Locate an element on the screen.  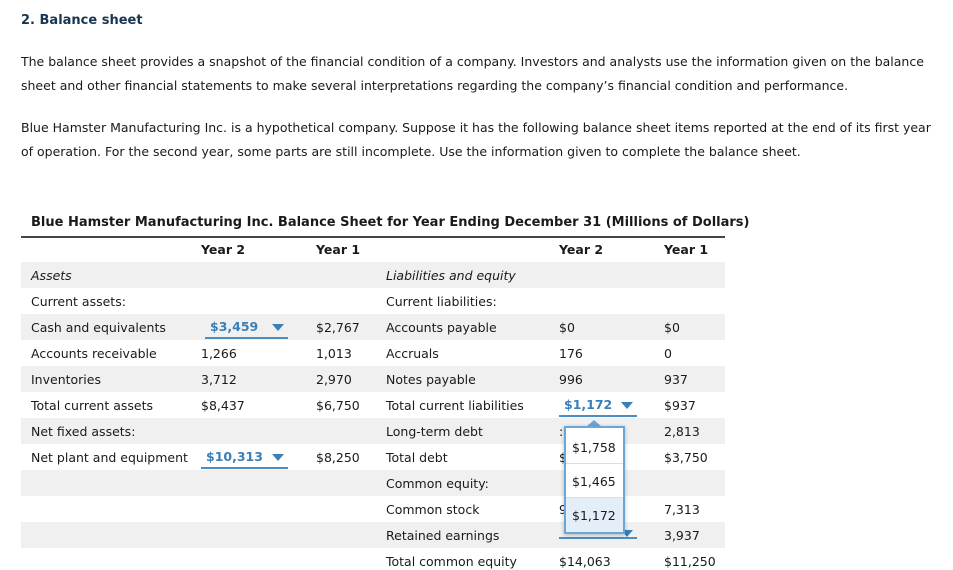
accruals-year2: 176 is located at coordinates (571, 353).